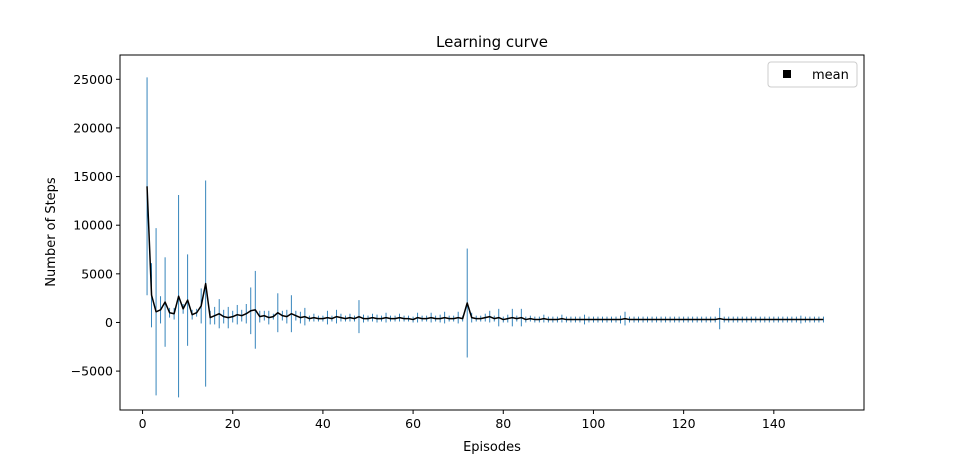 This screenshot has height=461, width=960. I want to click on legend-box, so click(812, 74).